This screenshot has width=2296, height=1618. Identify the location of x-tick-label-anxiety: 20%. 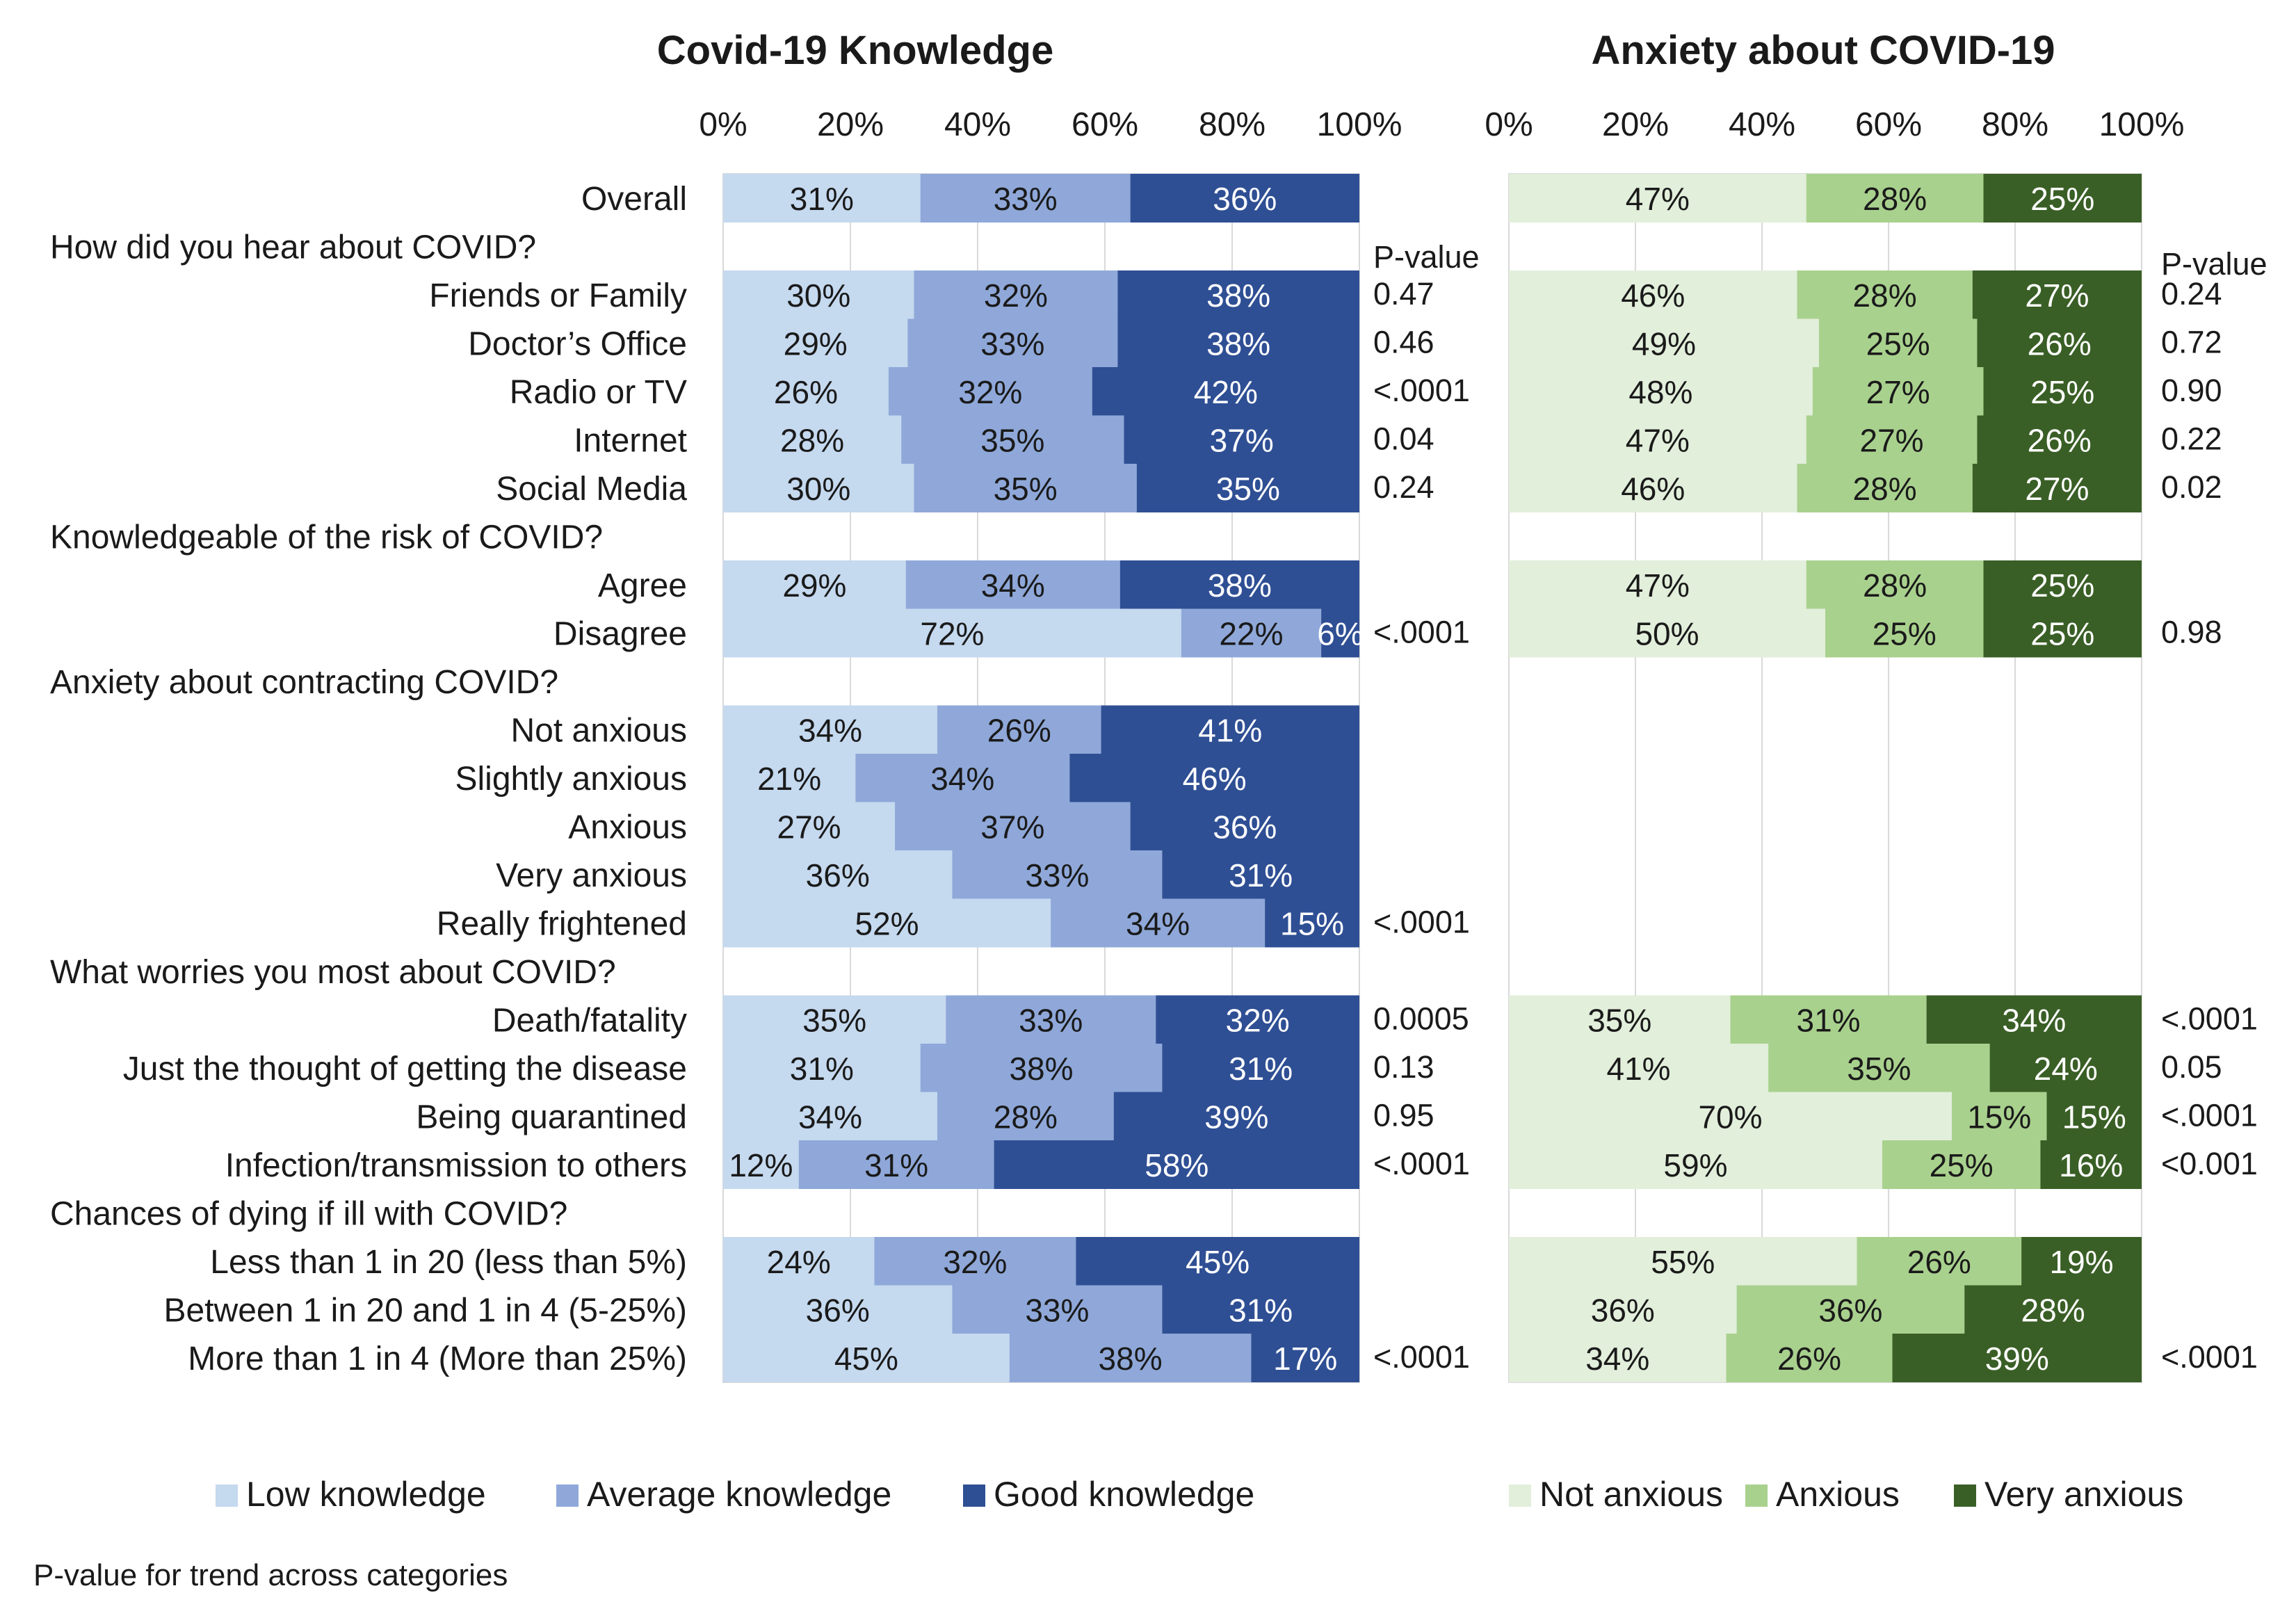
(1635, 124).